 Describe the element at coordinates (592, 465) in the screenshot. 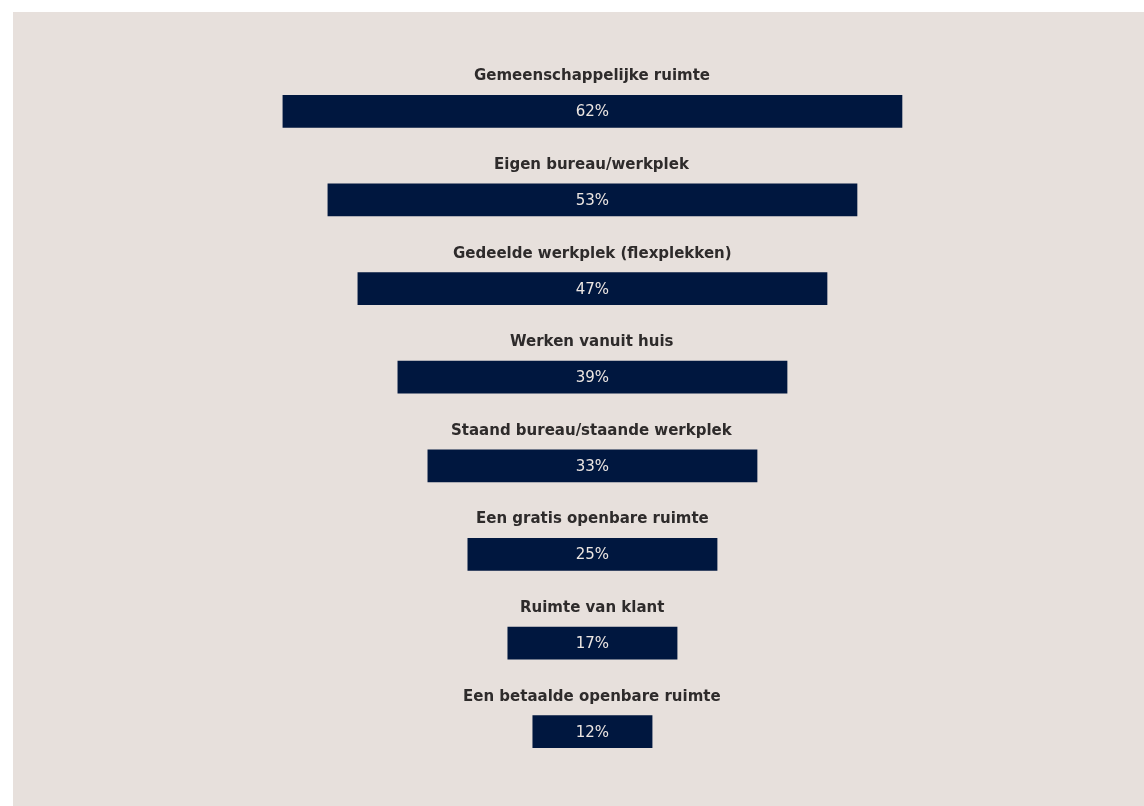

I see `data-label: 33%` at that location.